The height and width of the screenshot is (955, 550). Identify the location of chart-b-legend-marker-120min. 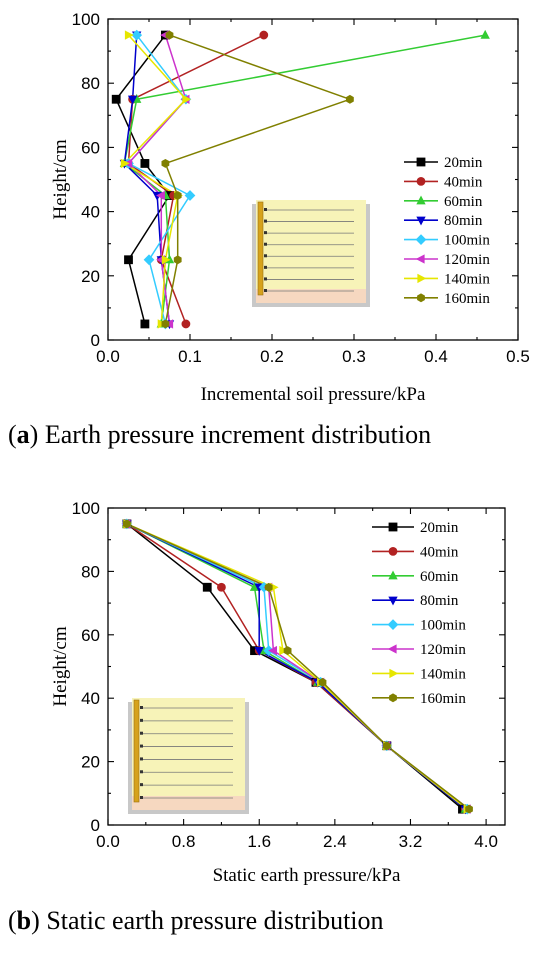
(392, 649).